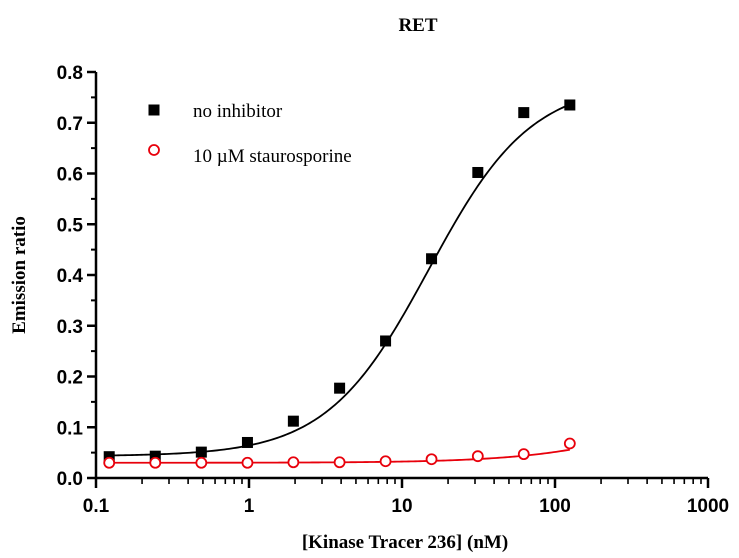 The width and height of the screenshot is (739, 558). What do you see at coordinates (238, 111) in the screenshot?
I see `legend-label-no-inhibitor: no inhibitor` at bounding box center [238, 111].